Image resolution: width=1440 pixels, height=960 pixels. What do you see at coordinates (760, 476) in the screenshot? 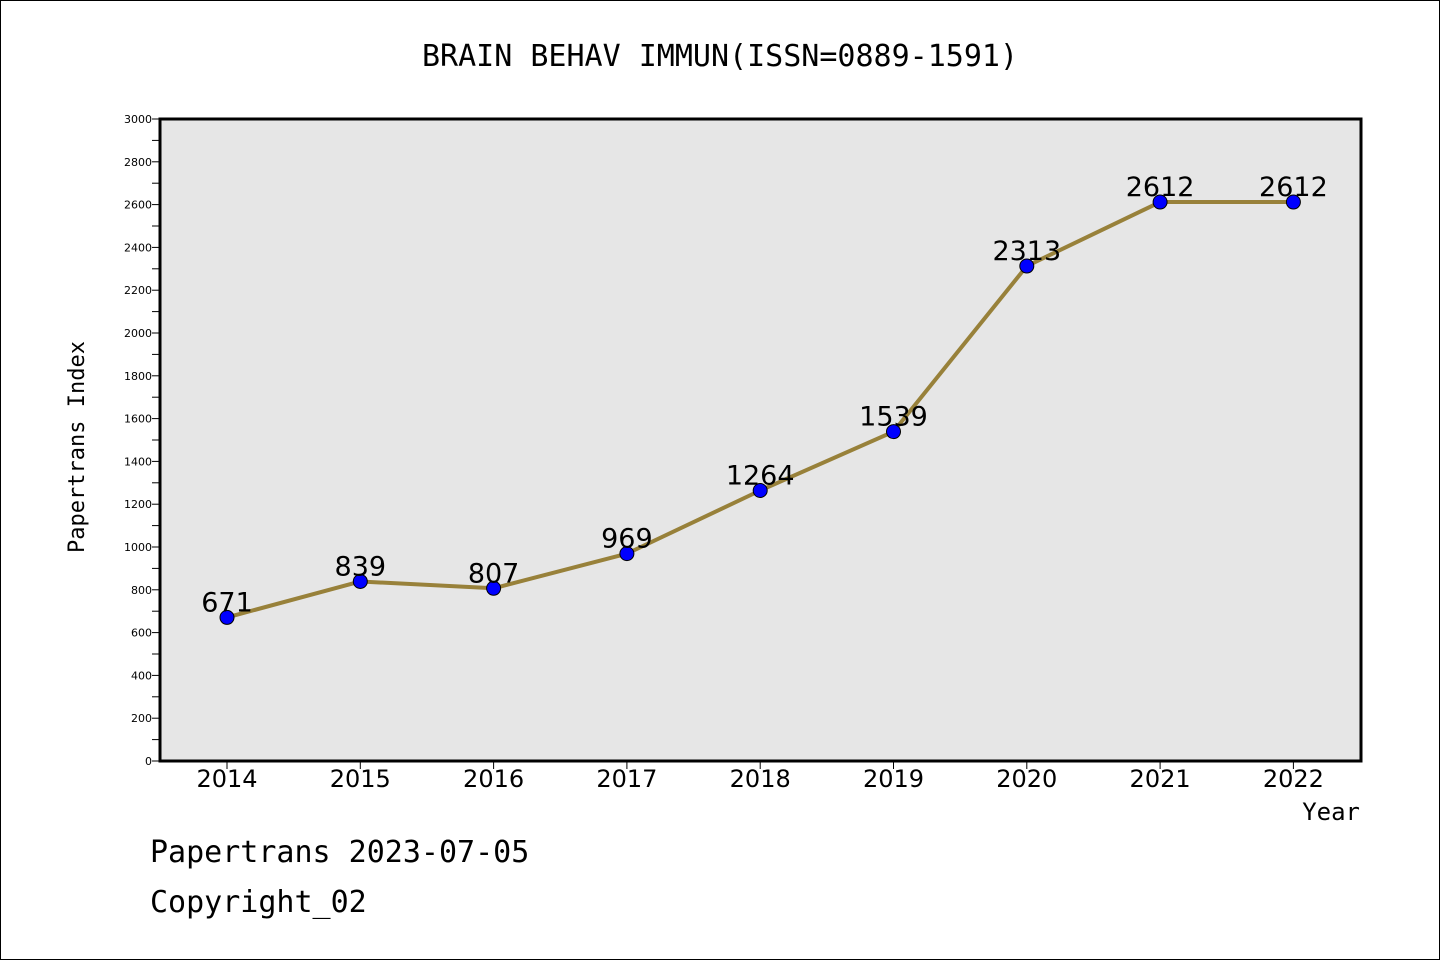
I see `data-label: 1264` at bounding box center [760, 476].